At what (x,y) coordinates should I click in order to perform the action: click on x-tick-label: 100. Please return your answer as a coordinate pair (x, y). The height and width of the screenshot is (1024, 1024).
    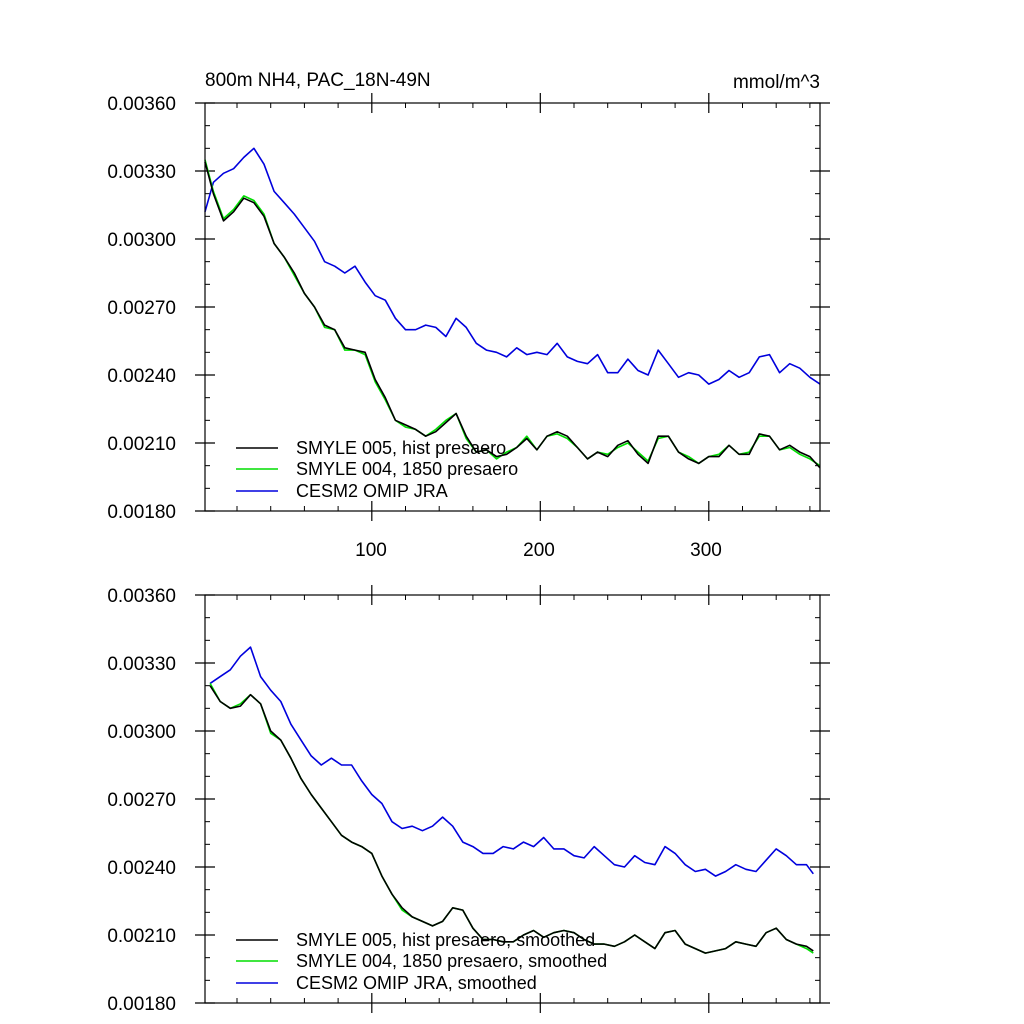
    Looking at the image, I should click on (371, 550).